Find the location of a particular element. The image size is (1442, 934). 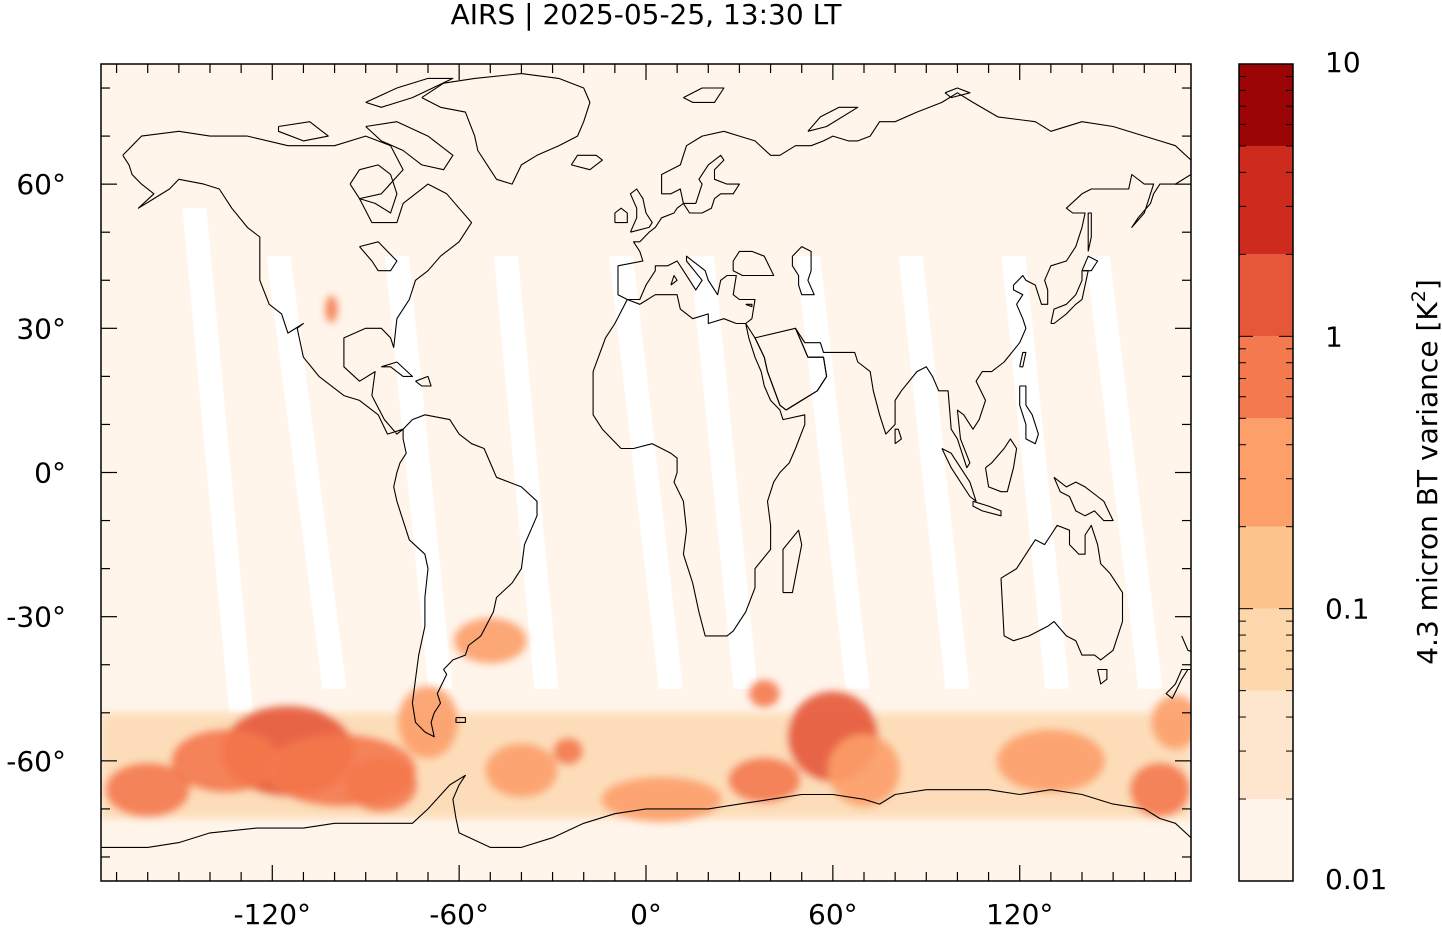

lat-tick-label: -60° is located at coordinates (36, 761).